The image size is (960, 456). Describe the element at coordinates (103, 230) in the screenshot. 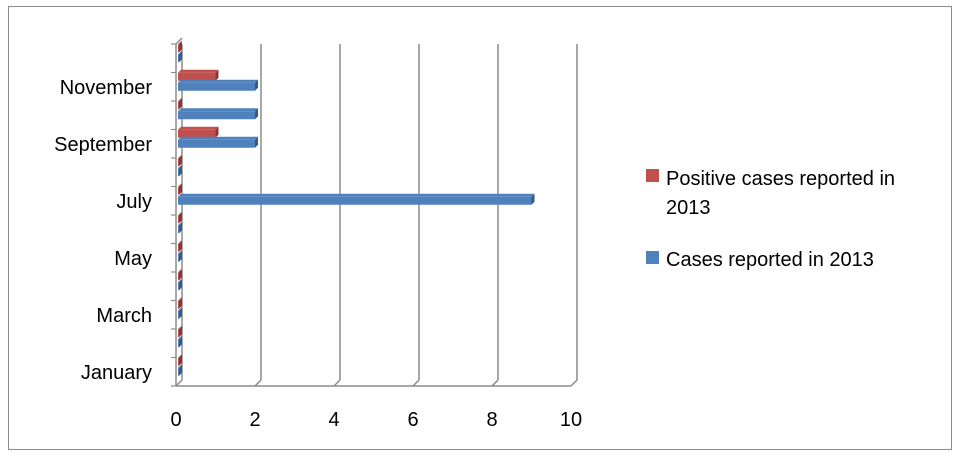

I see `y-axis-tick-labels: January March May July September November` at that location.